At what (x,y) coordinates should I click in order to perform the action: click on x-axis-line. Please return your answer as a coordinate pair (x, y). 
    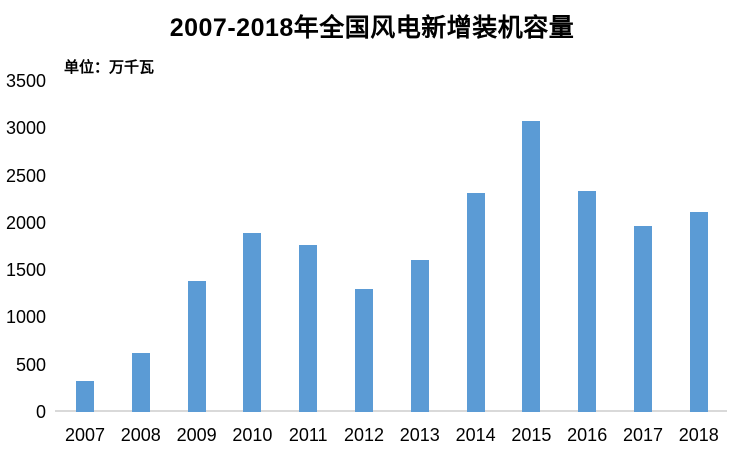
    Looking at the image, I should click on (391, 411).